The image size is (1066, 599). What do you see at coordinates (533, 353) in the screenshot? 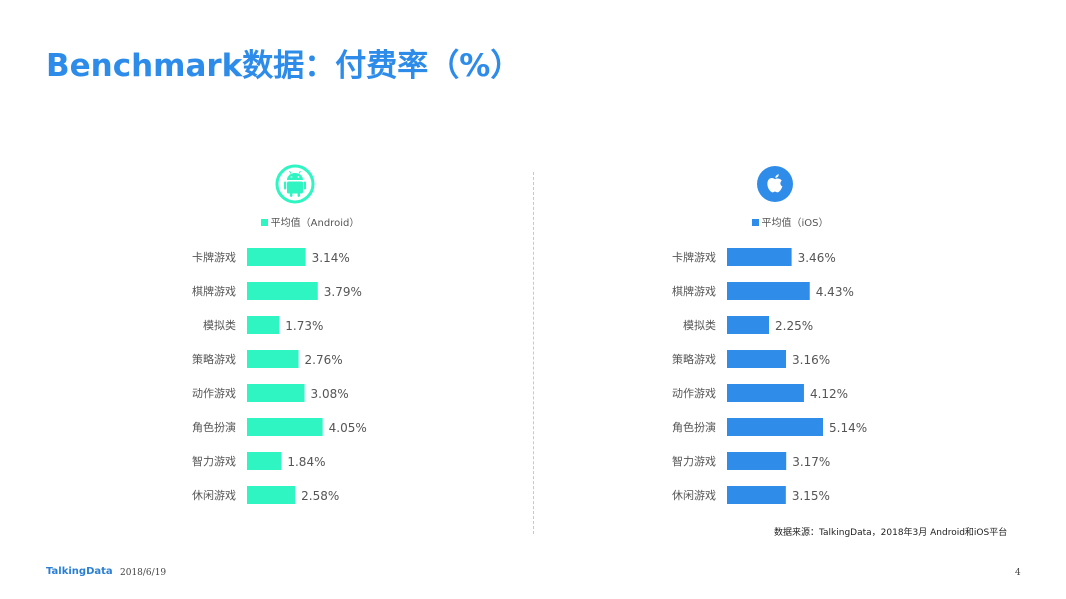
I see `panel-divider` at bounding box center [533, 353].